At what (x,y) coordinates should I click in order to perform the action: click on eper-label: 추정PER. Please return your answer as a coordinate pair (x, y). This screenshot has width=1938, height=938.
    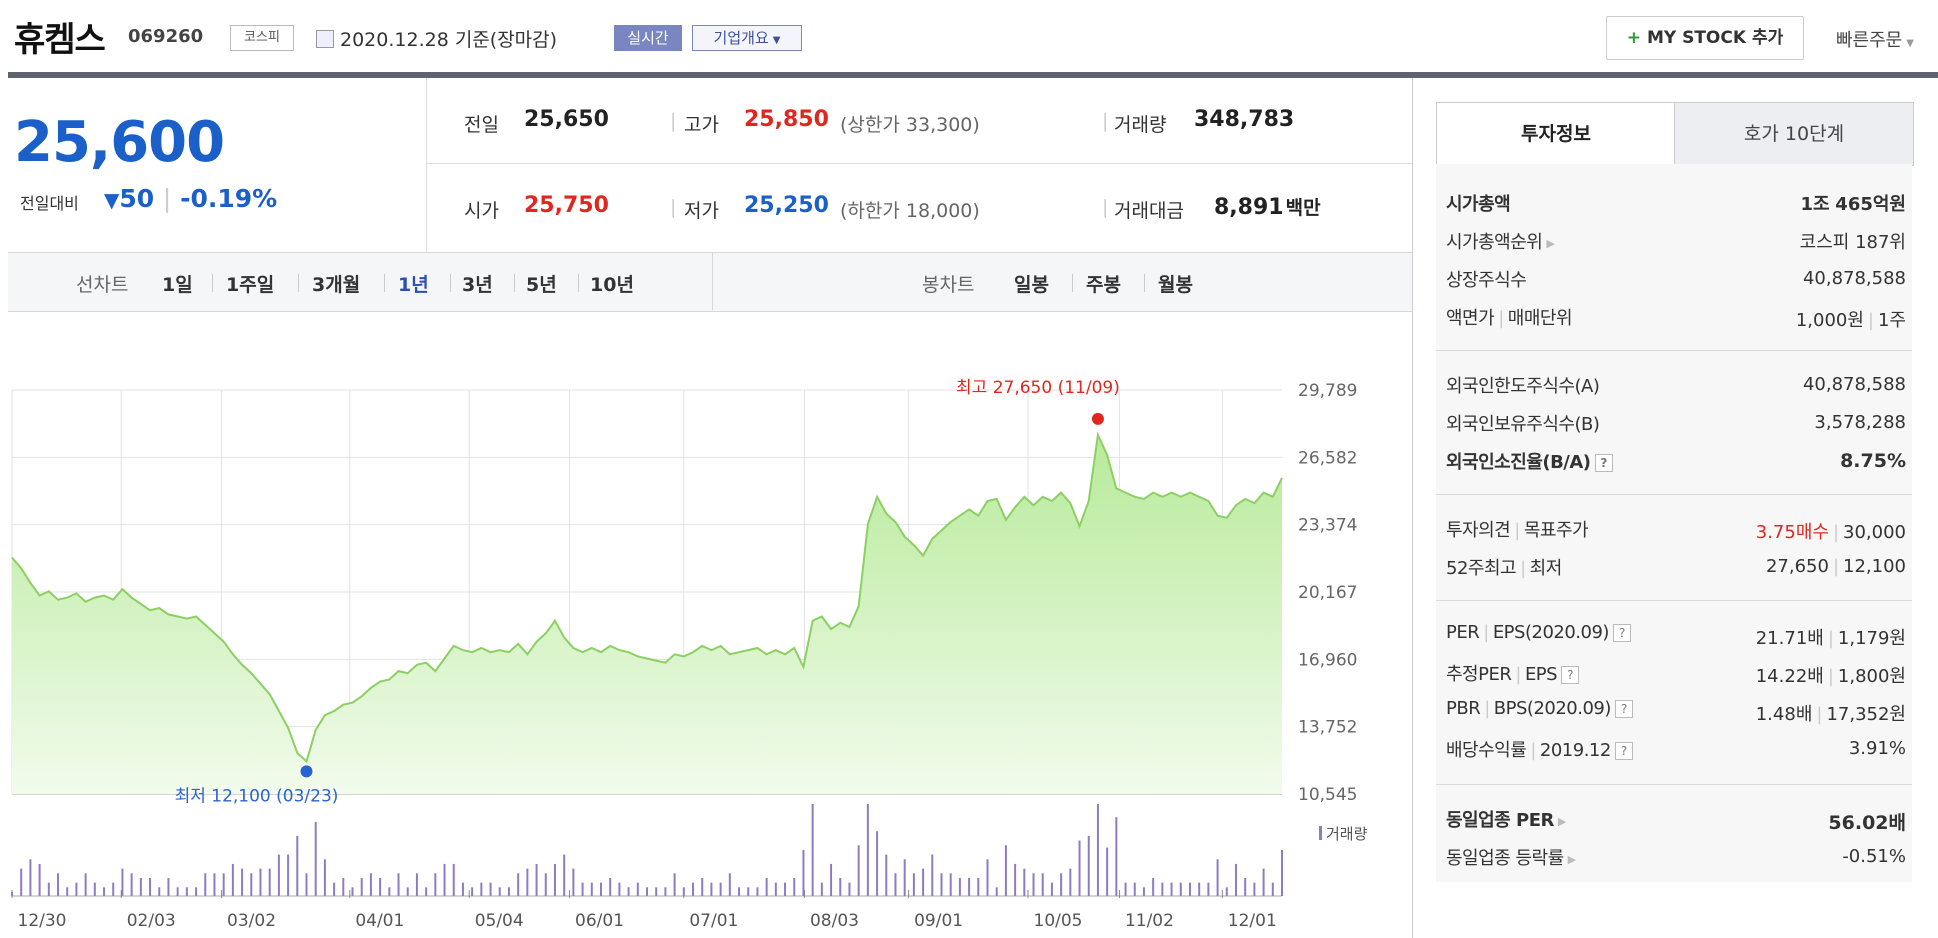
    Looking at the image, I should click on (1479, 674).